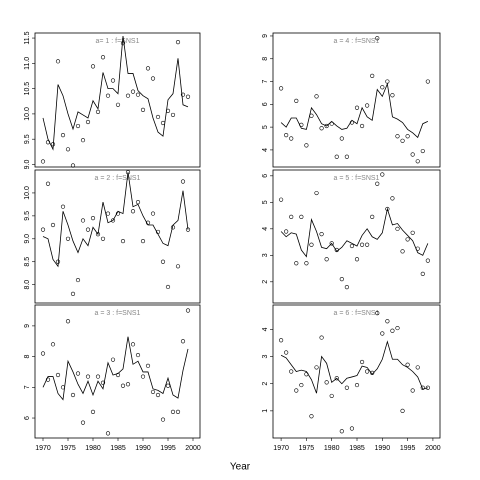 The width and height of the screenshot is (480, 480). What do you see at coordinates (265, 36) in the screenshot?
I see `y-tick-label: 9` at bounding box center [265, 36].